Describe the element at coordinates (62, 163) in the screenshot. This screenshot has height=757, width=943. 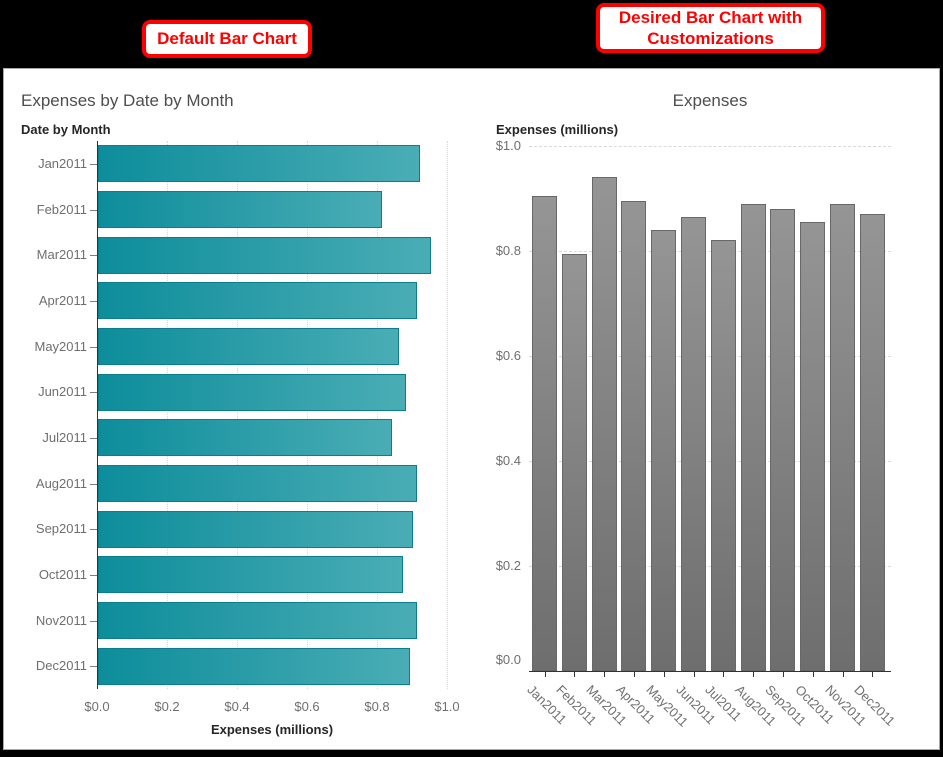
I see `category-tick-label: Jan2011` at that location.